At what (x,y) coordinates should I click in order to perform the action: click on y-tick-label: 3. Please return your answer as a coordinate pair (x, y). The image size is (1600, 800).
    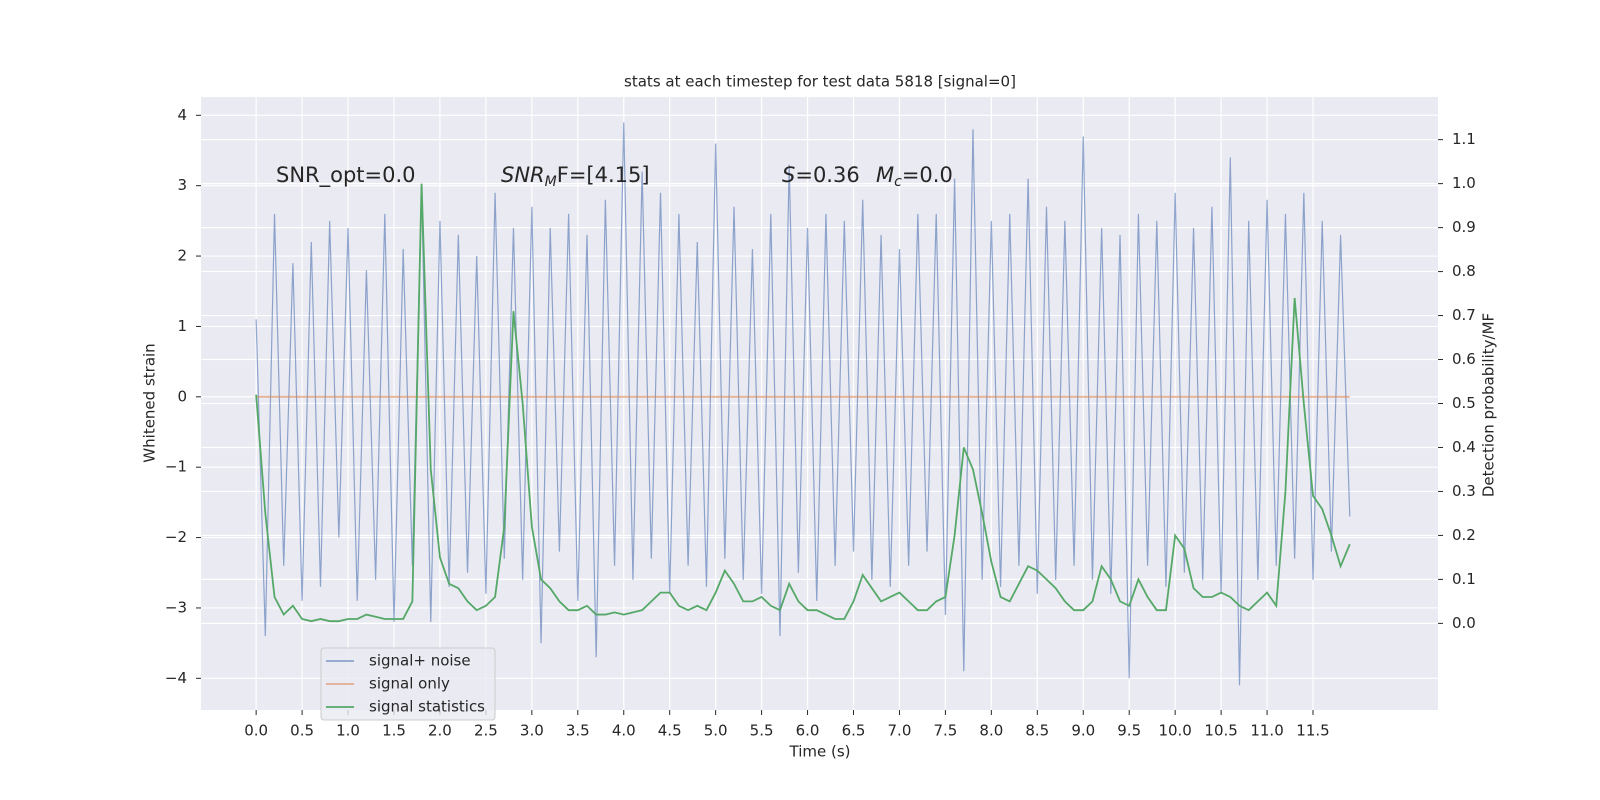
    Looking at the image, I should click on (182, 185).